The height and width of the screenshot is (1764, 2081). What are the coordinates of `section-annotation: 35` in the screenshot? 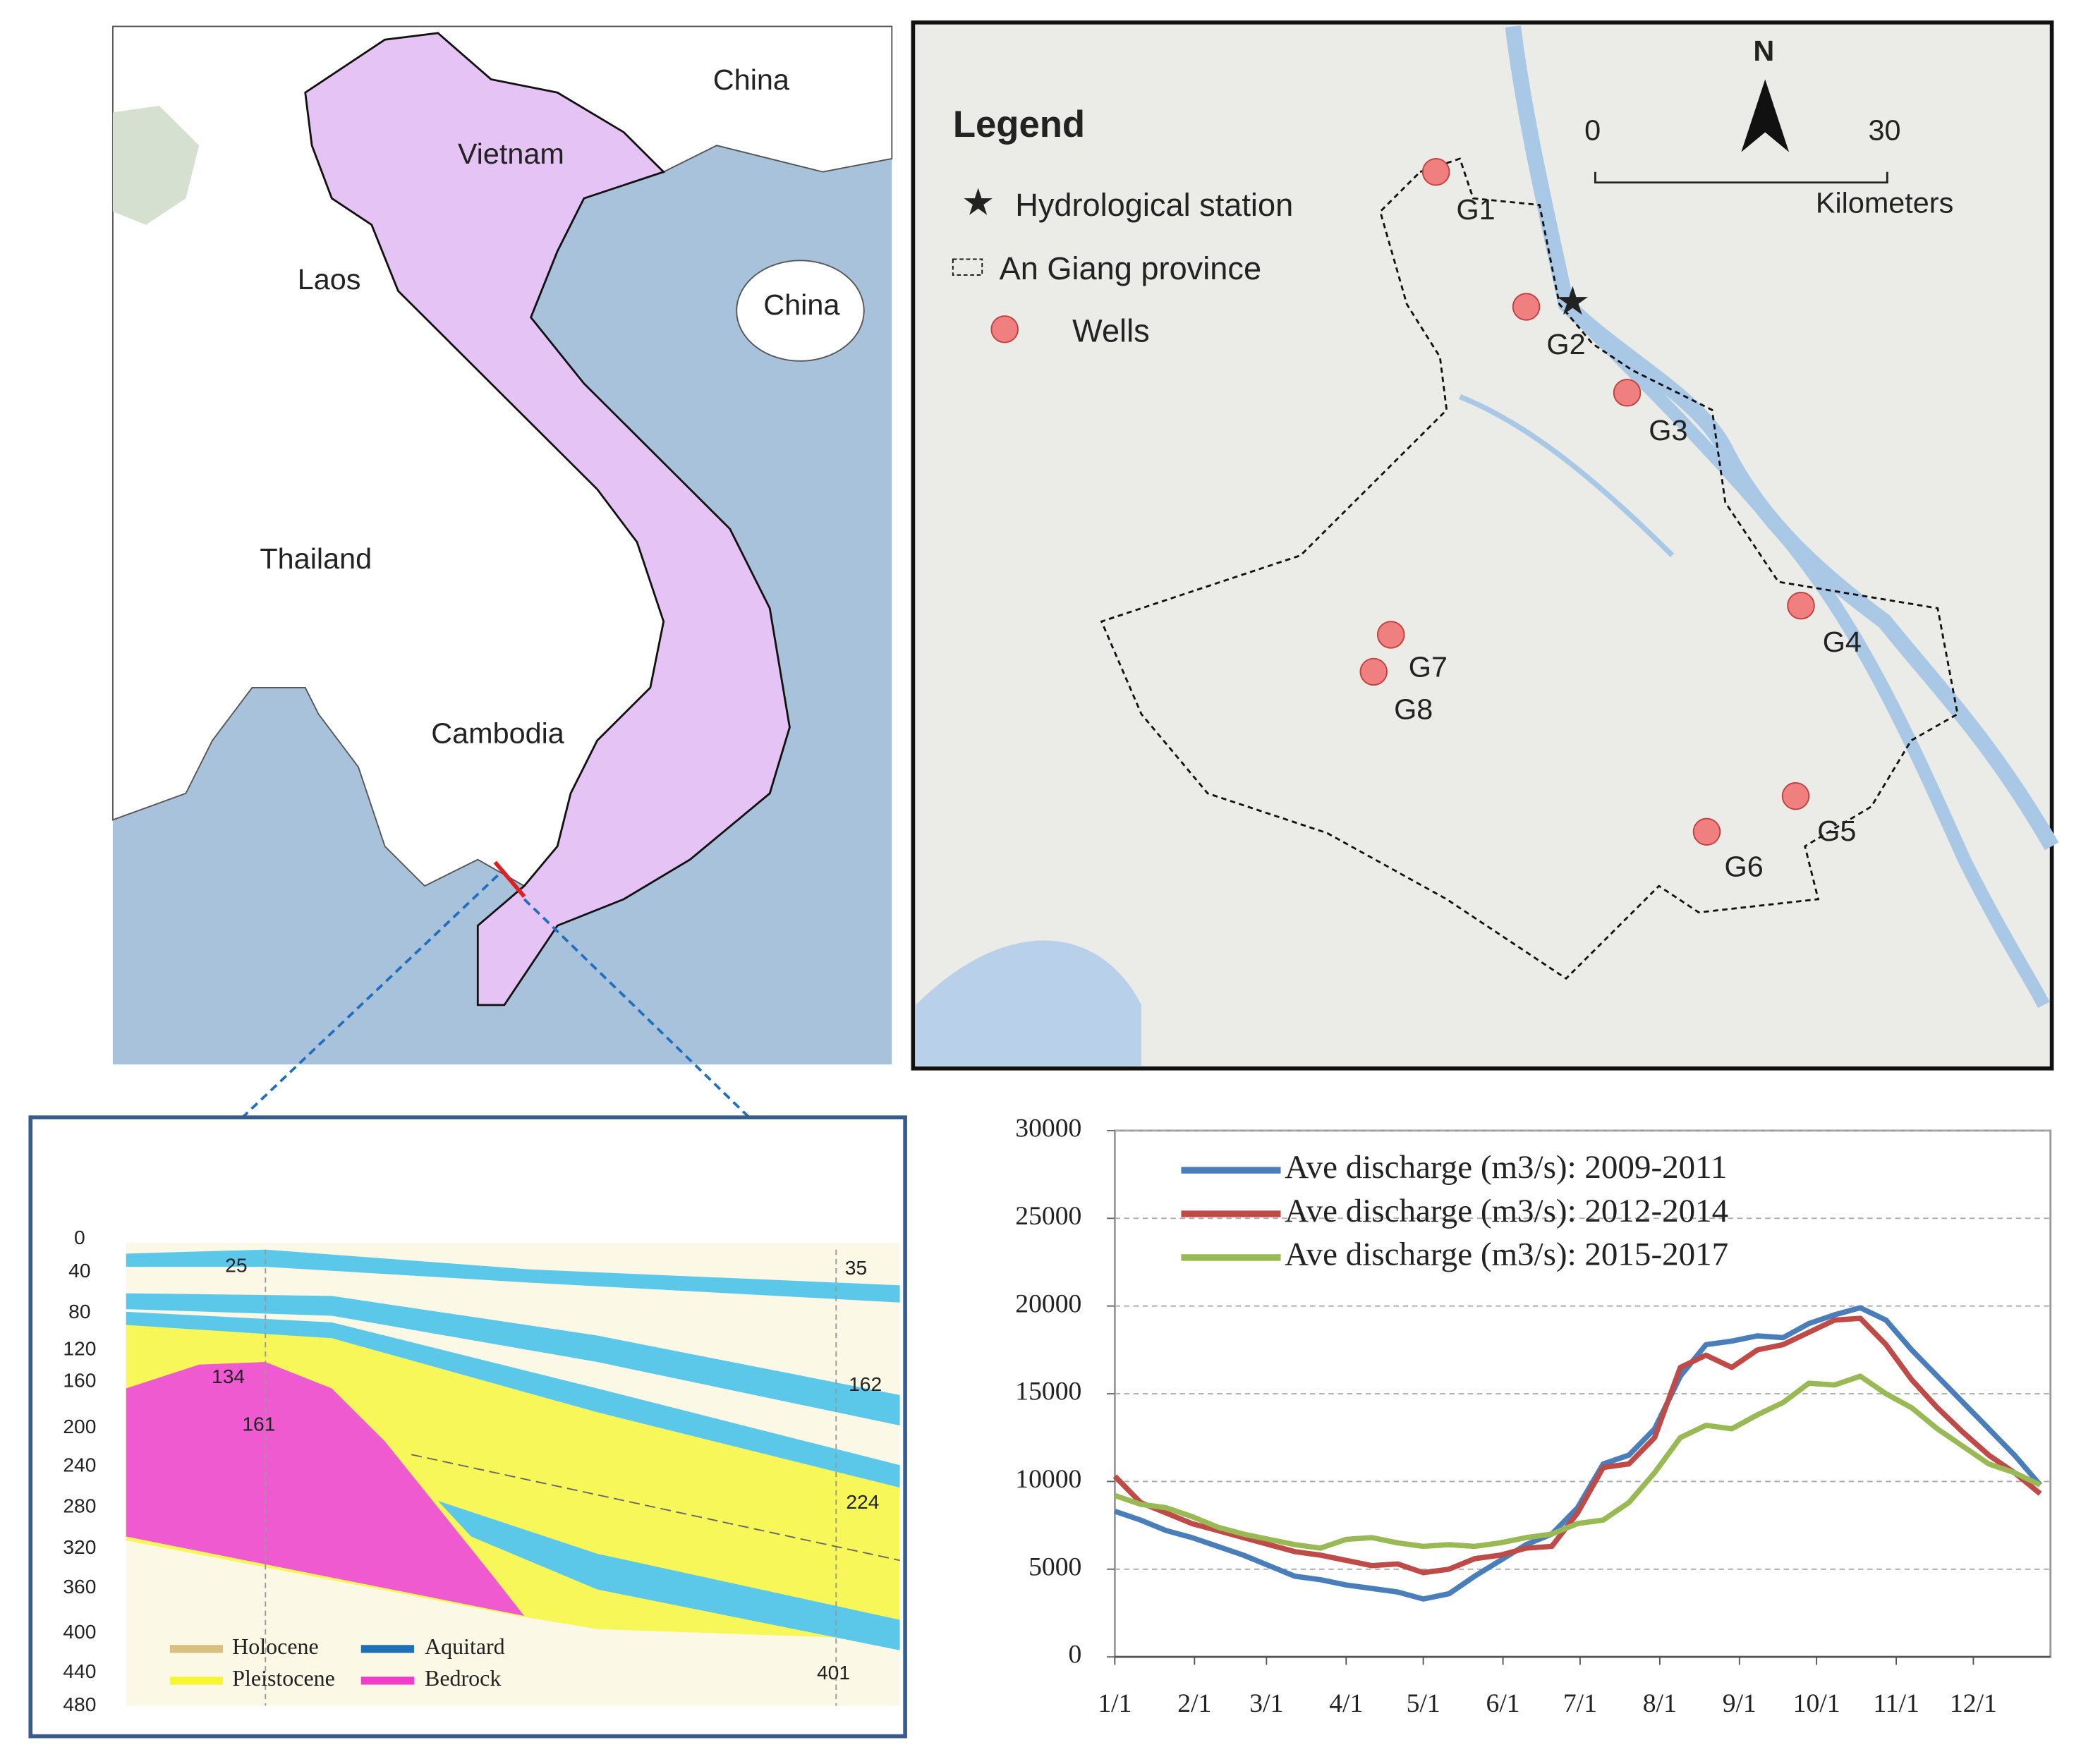 It's located at (856, 1267).